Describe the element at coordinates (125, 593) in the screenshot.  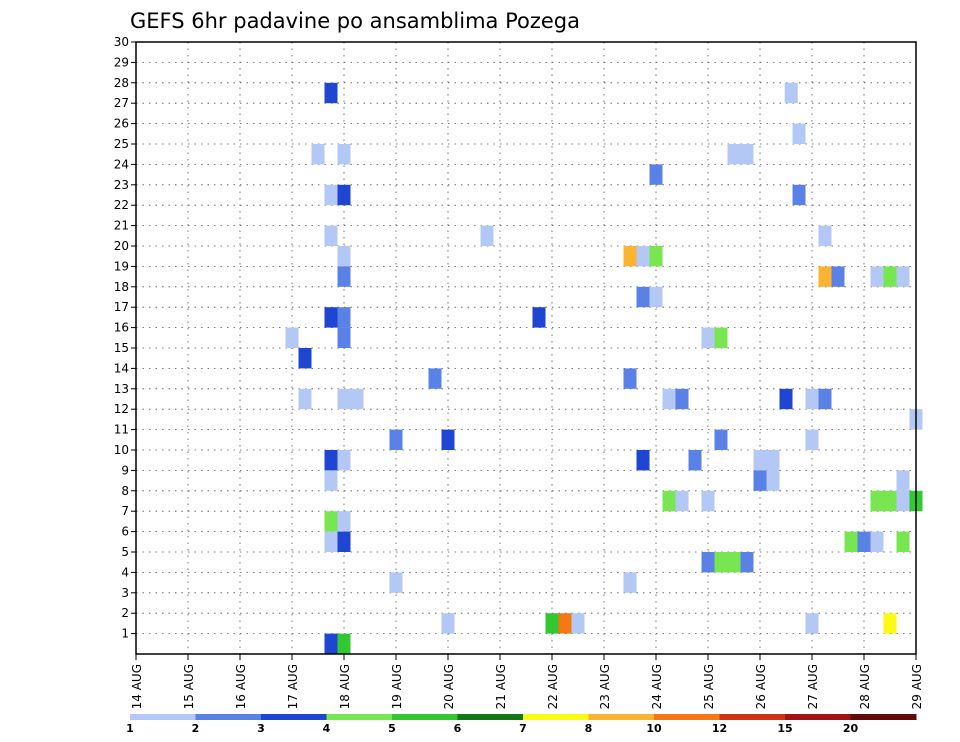
I see `y-tick-label: 3` at that location.